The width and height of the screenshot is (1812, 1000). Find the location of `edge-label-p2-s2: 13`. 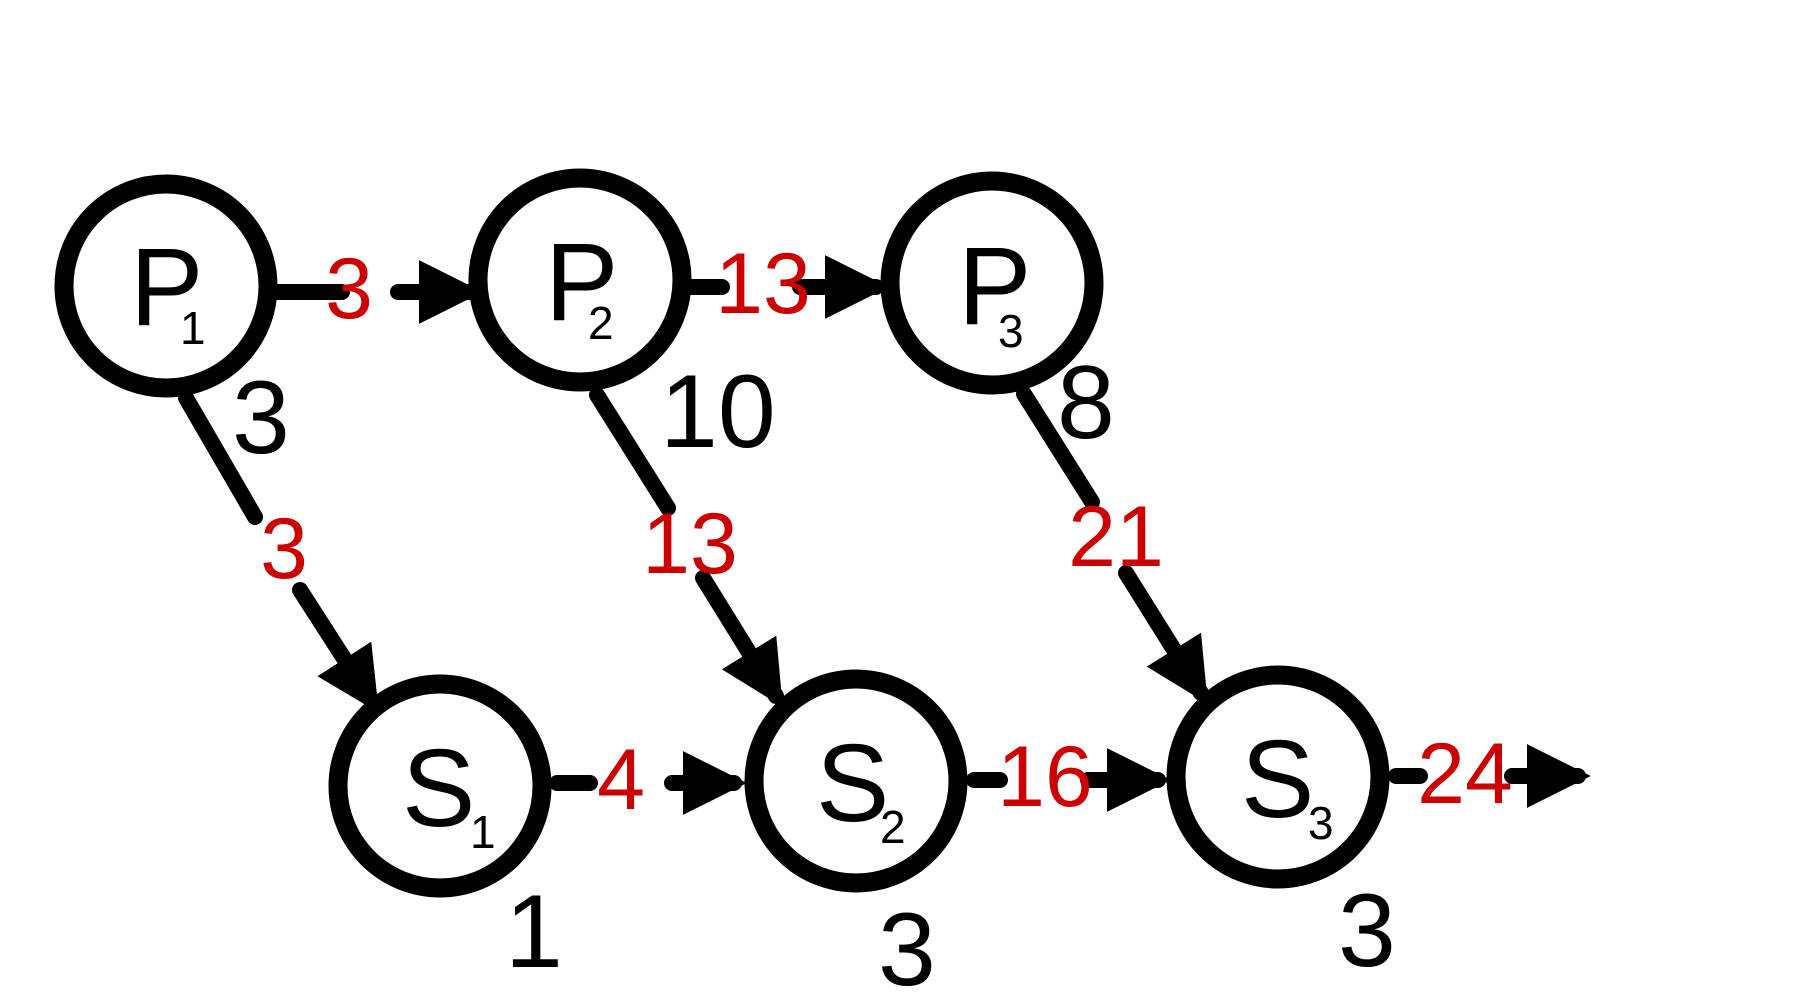

edge-label-p2-s2: 13 is located at coordinates (690, 544).